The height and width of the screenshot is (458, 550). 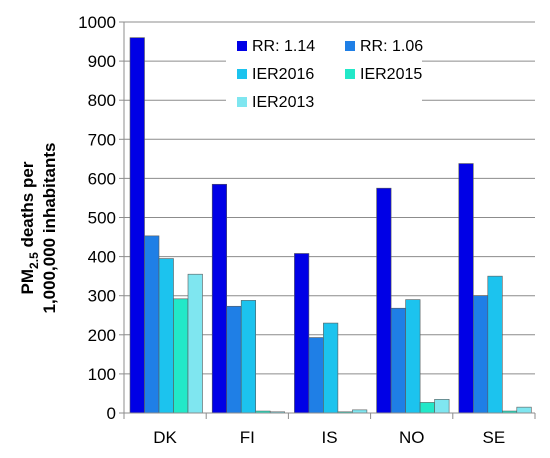 What do you see at coordinates (102, 335) in the screenshot?
I see `y-tick-label: 200` at bounding box center [102, 335].